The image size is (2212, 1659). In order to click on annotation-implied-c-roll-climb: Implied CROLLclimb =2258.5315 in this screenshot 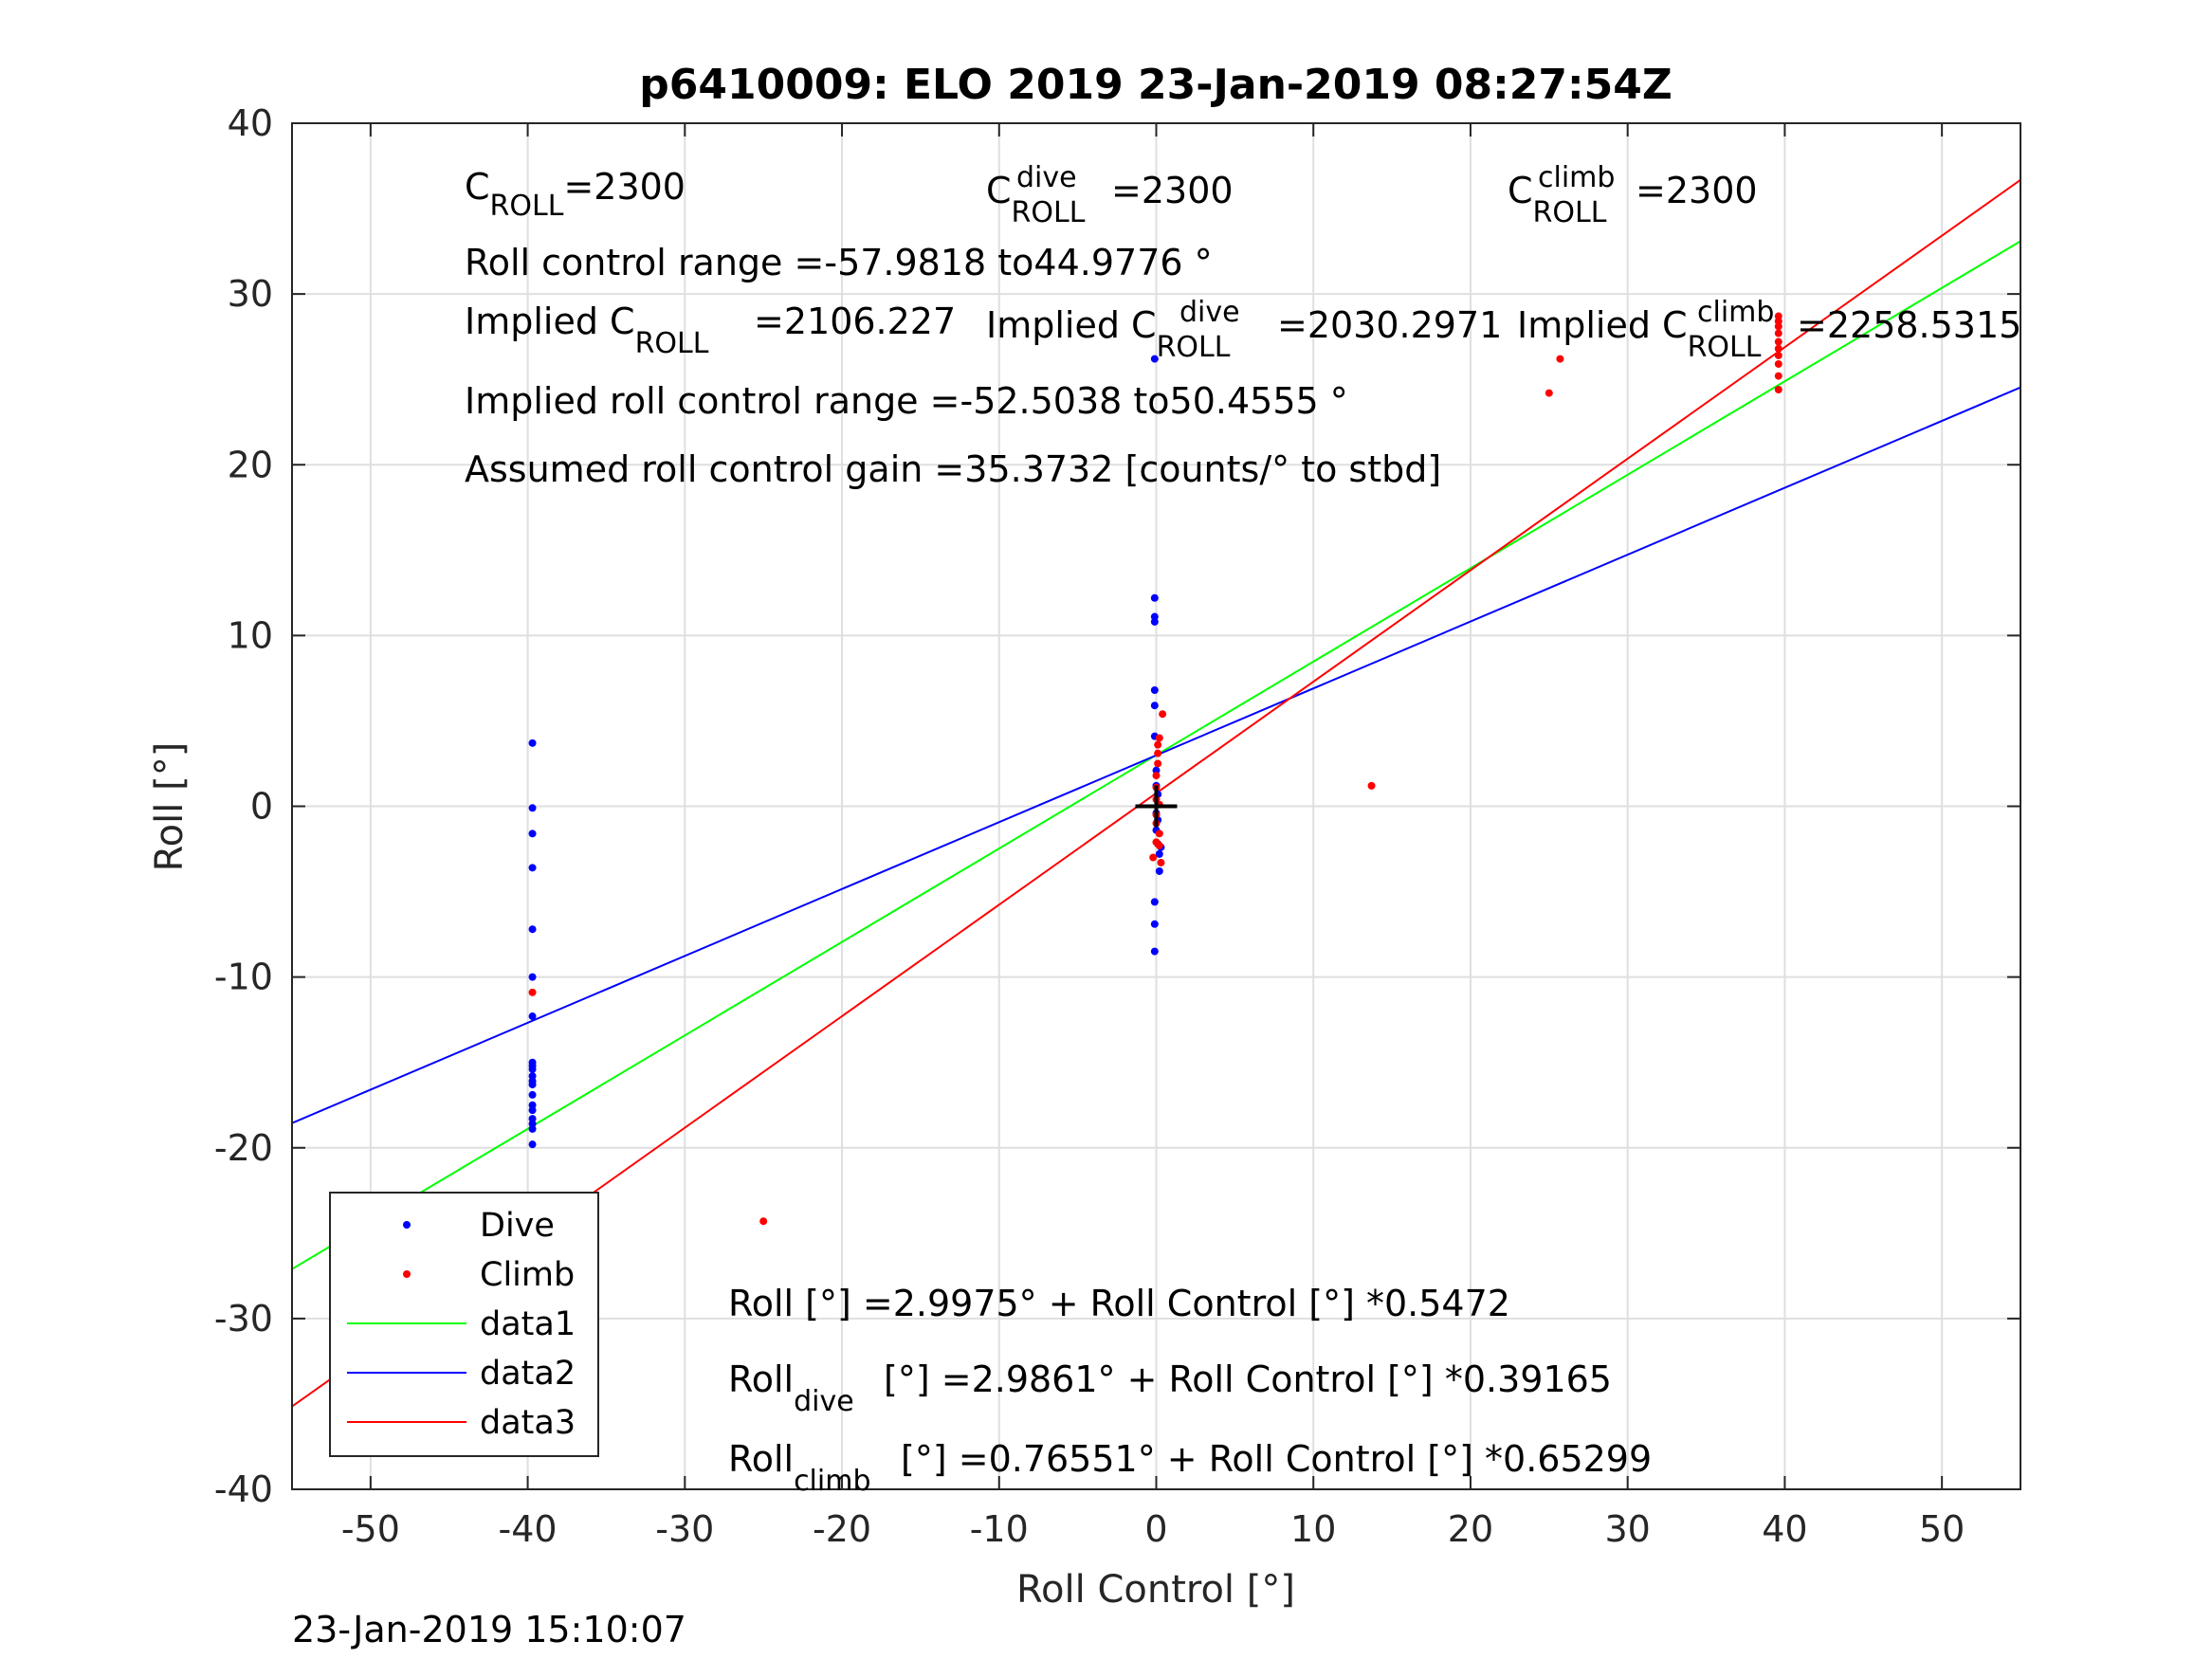, I will do `click(1769, 330)`.